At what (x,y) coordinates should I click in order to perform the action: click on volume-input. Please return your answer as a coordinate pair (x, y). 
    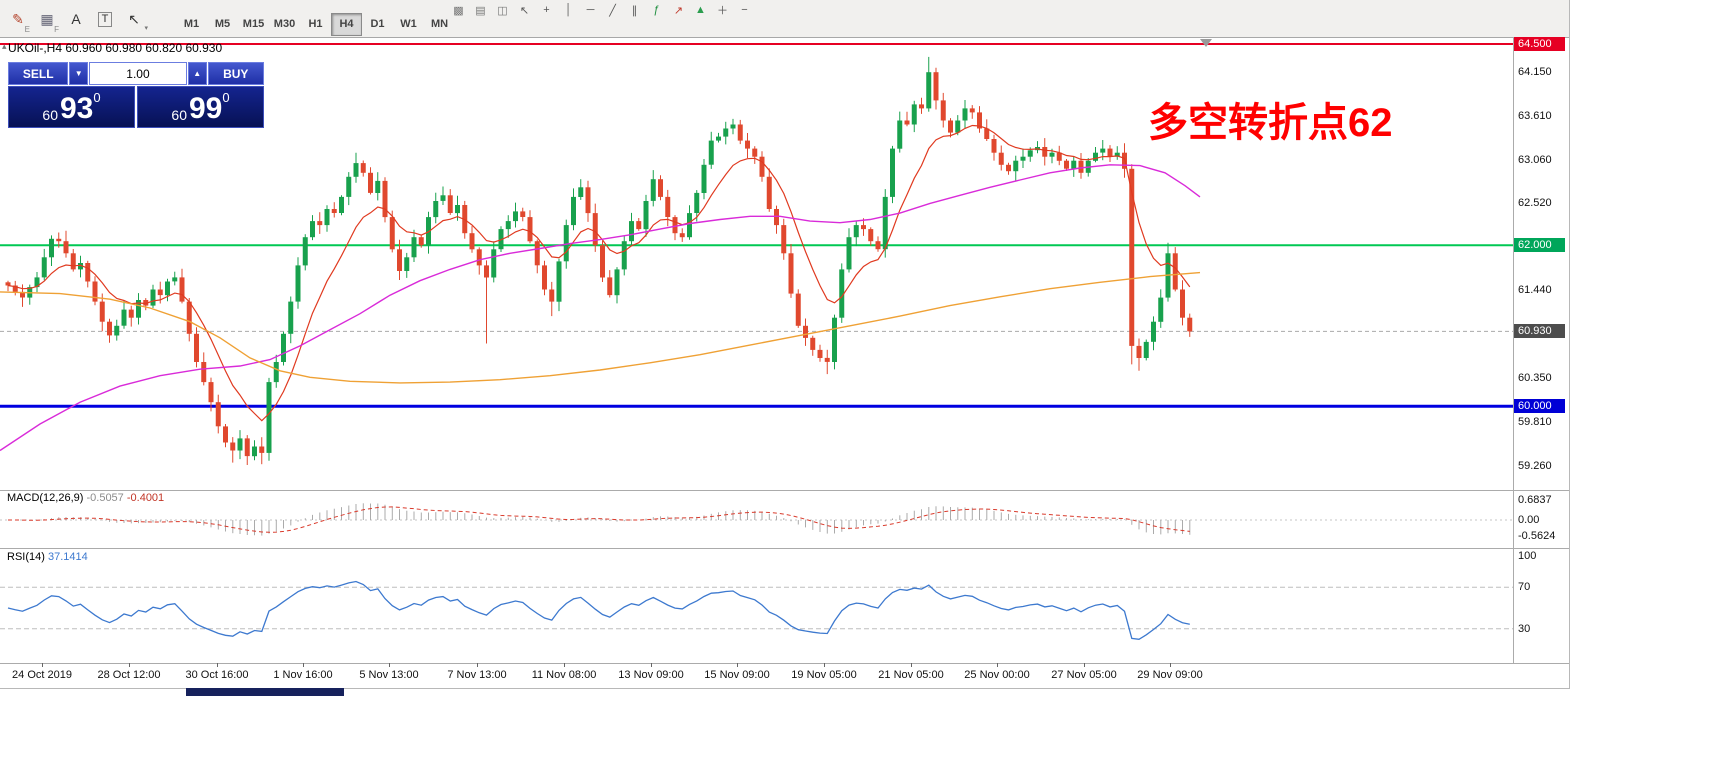
    Looking at the image, I should click on (137, 73).